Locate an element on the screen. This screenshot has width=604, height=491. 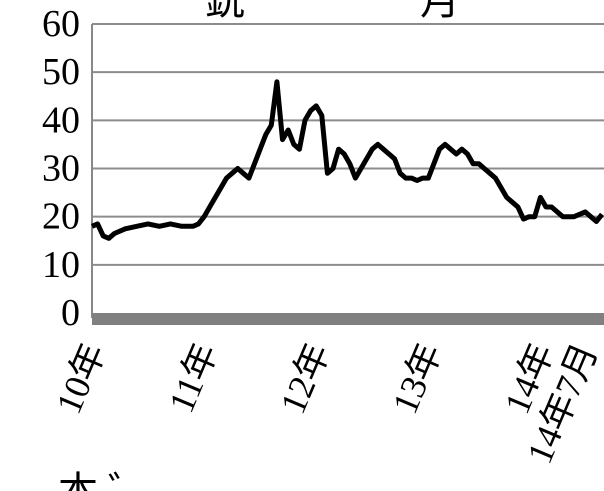
y-tick-label: 30 is located at coordinates (61, 169).